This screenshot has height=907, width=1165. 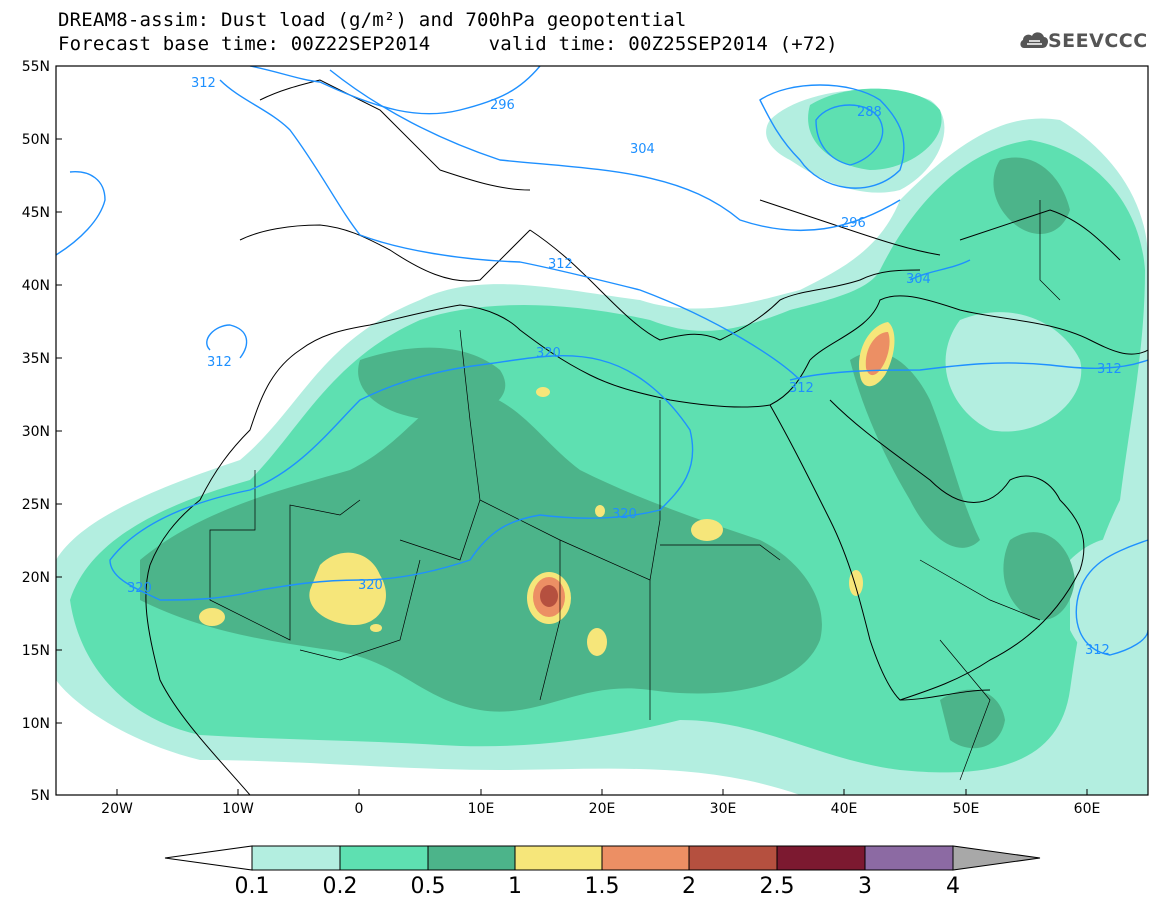 I want to click on colorbar-label: 1.5, so click(x=602, y=886).